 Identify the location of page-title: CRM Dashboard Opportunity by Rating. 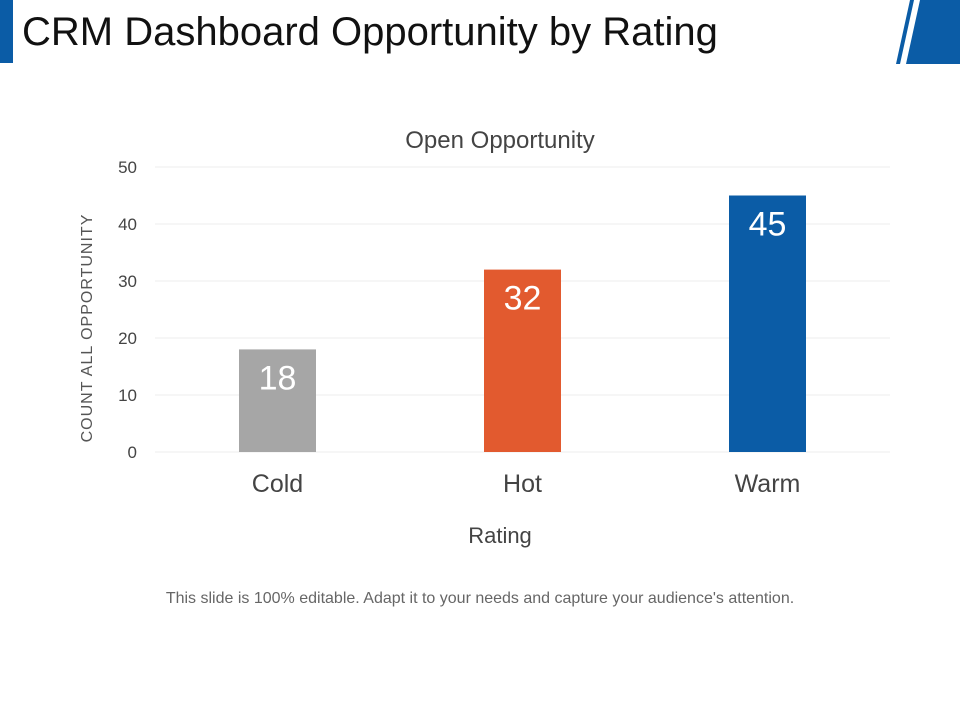
(370, 32).